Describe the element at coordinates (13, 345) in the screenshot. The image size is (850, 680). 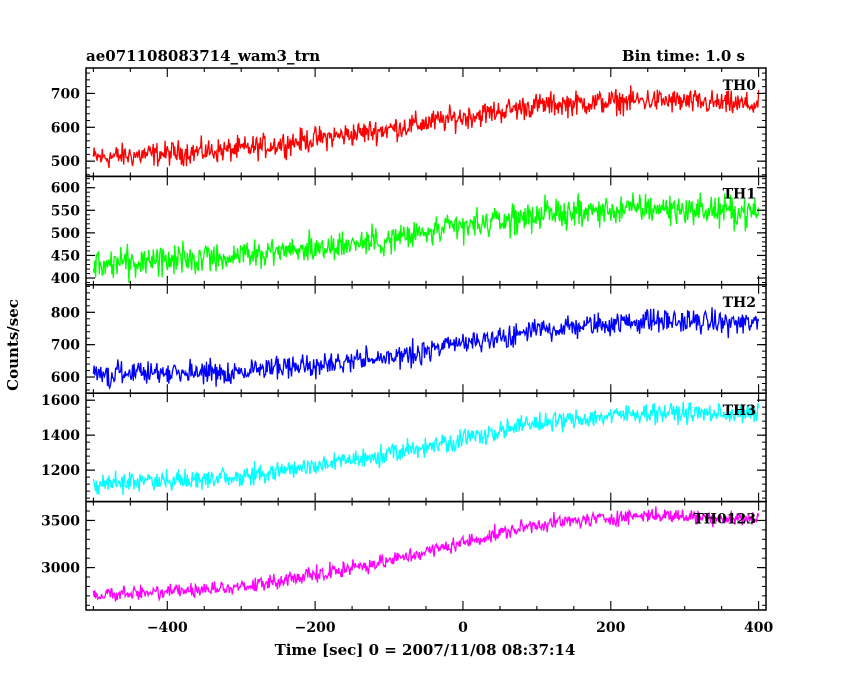
I see `y-axis-label: Counts/sec` at that location.